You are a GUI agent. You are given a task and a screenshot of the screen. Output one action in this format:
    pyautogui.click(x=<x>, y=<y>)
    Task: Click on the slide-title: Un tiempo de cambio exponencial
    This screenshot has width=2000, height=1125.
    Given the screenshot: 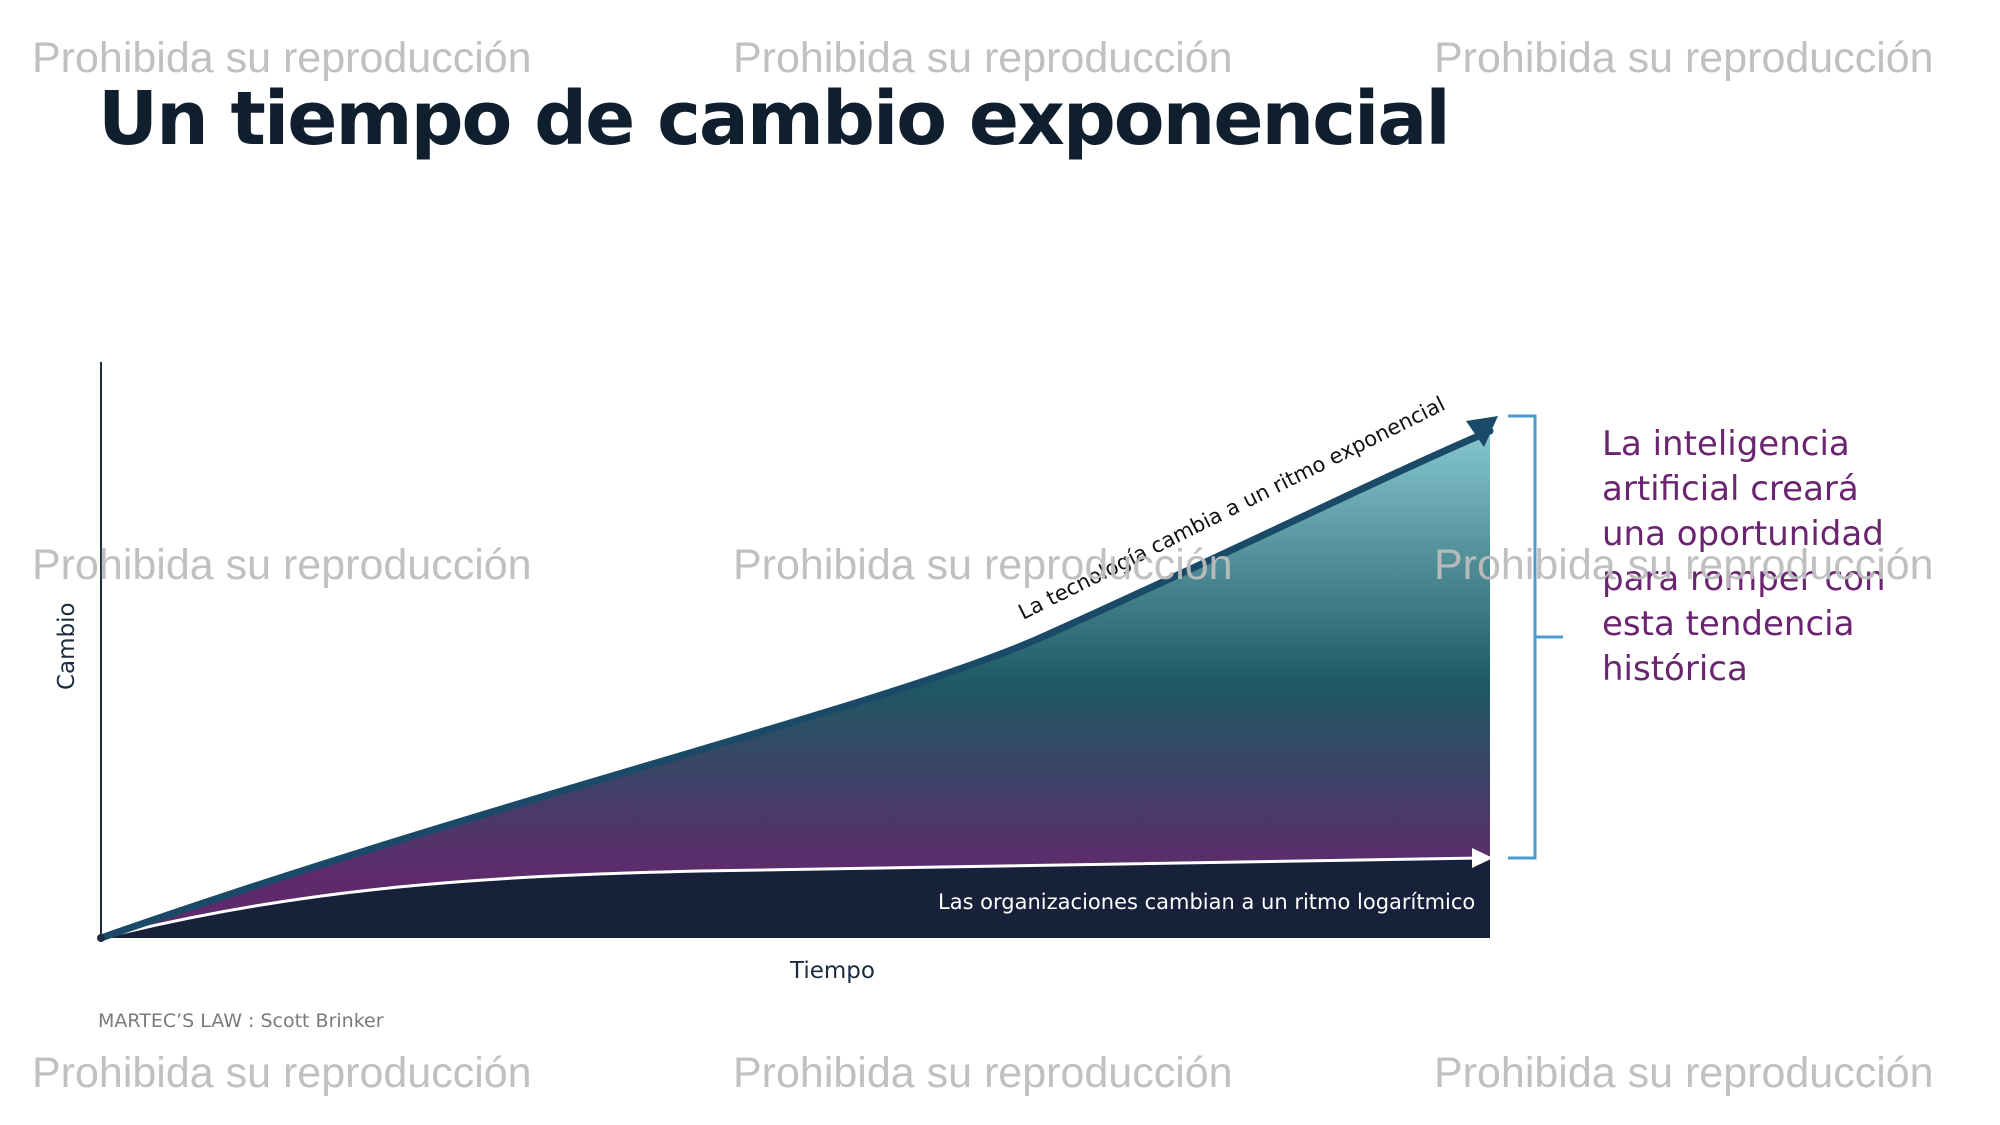 What is the action you would take?
    pyautogui.click(x=774, y=119)
    